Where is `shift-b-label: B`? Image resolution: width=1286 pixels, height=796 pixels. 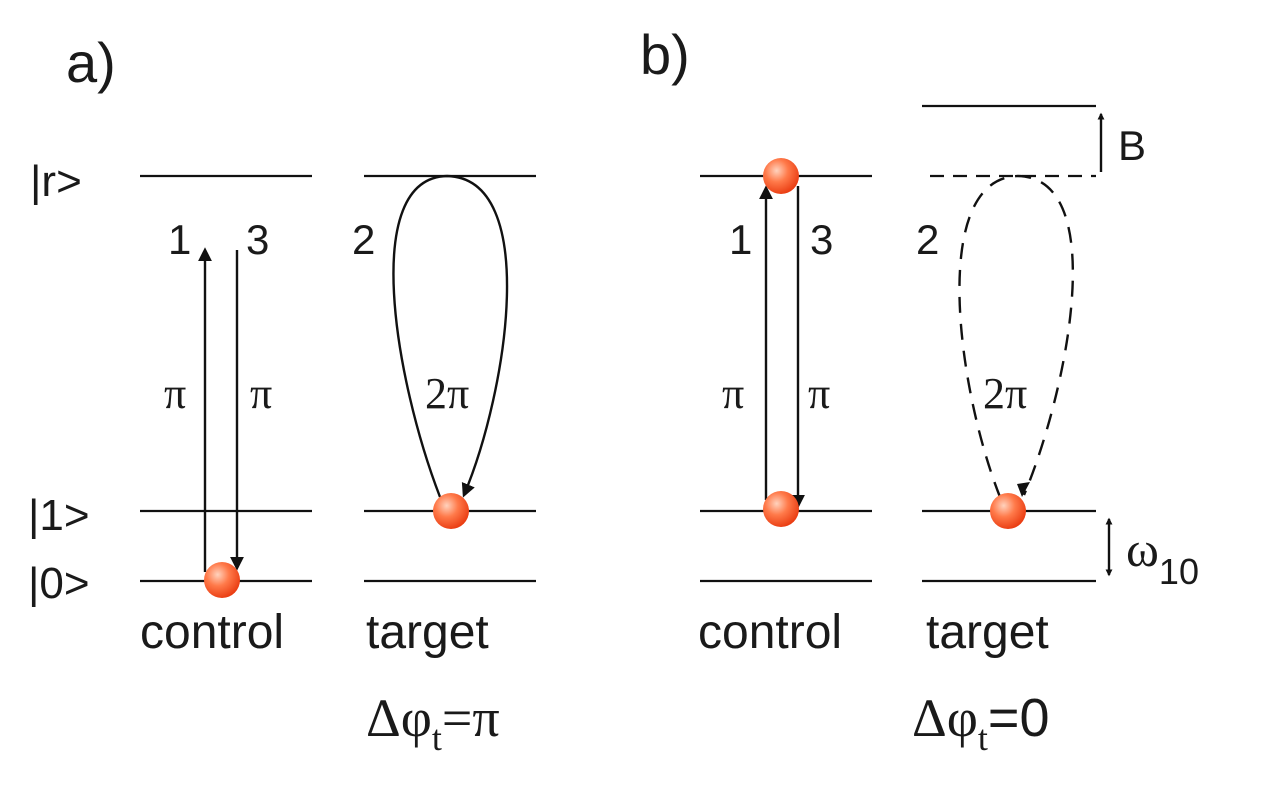 shift-b-label: B is located at coordinates (1132, 145).